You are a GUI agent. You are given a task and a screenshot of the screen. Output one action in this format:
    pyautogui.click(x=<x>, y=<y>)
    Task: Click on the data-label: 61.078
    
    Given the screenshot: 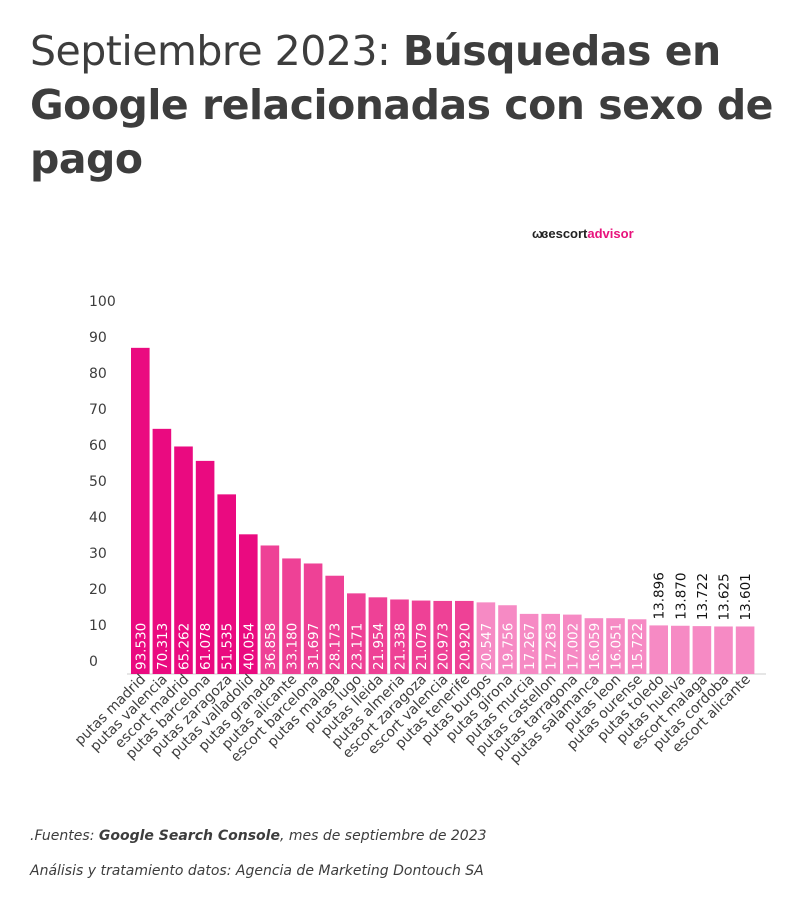 What is the action you would take?
    pyautogui.click(x=206, y=646)
    